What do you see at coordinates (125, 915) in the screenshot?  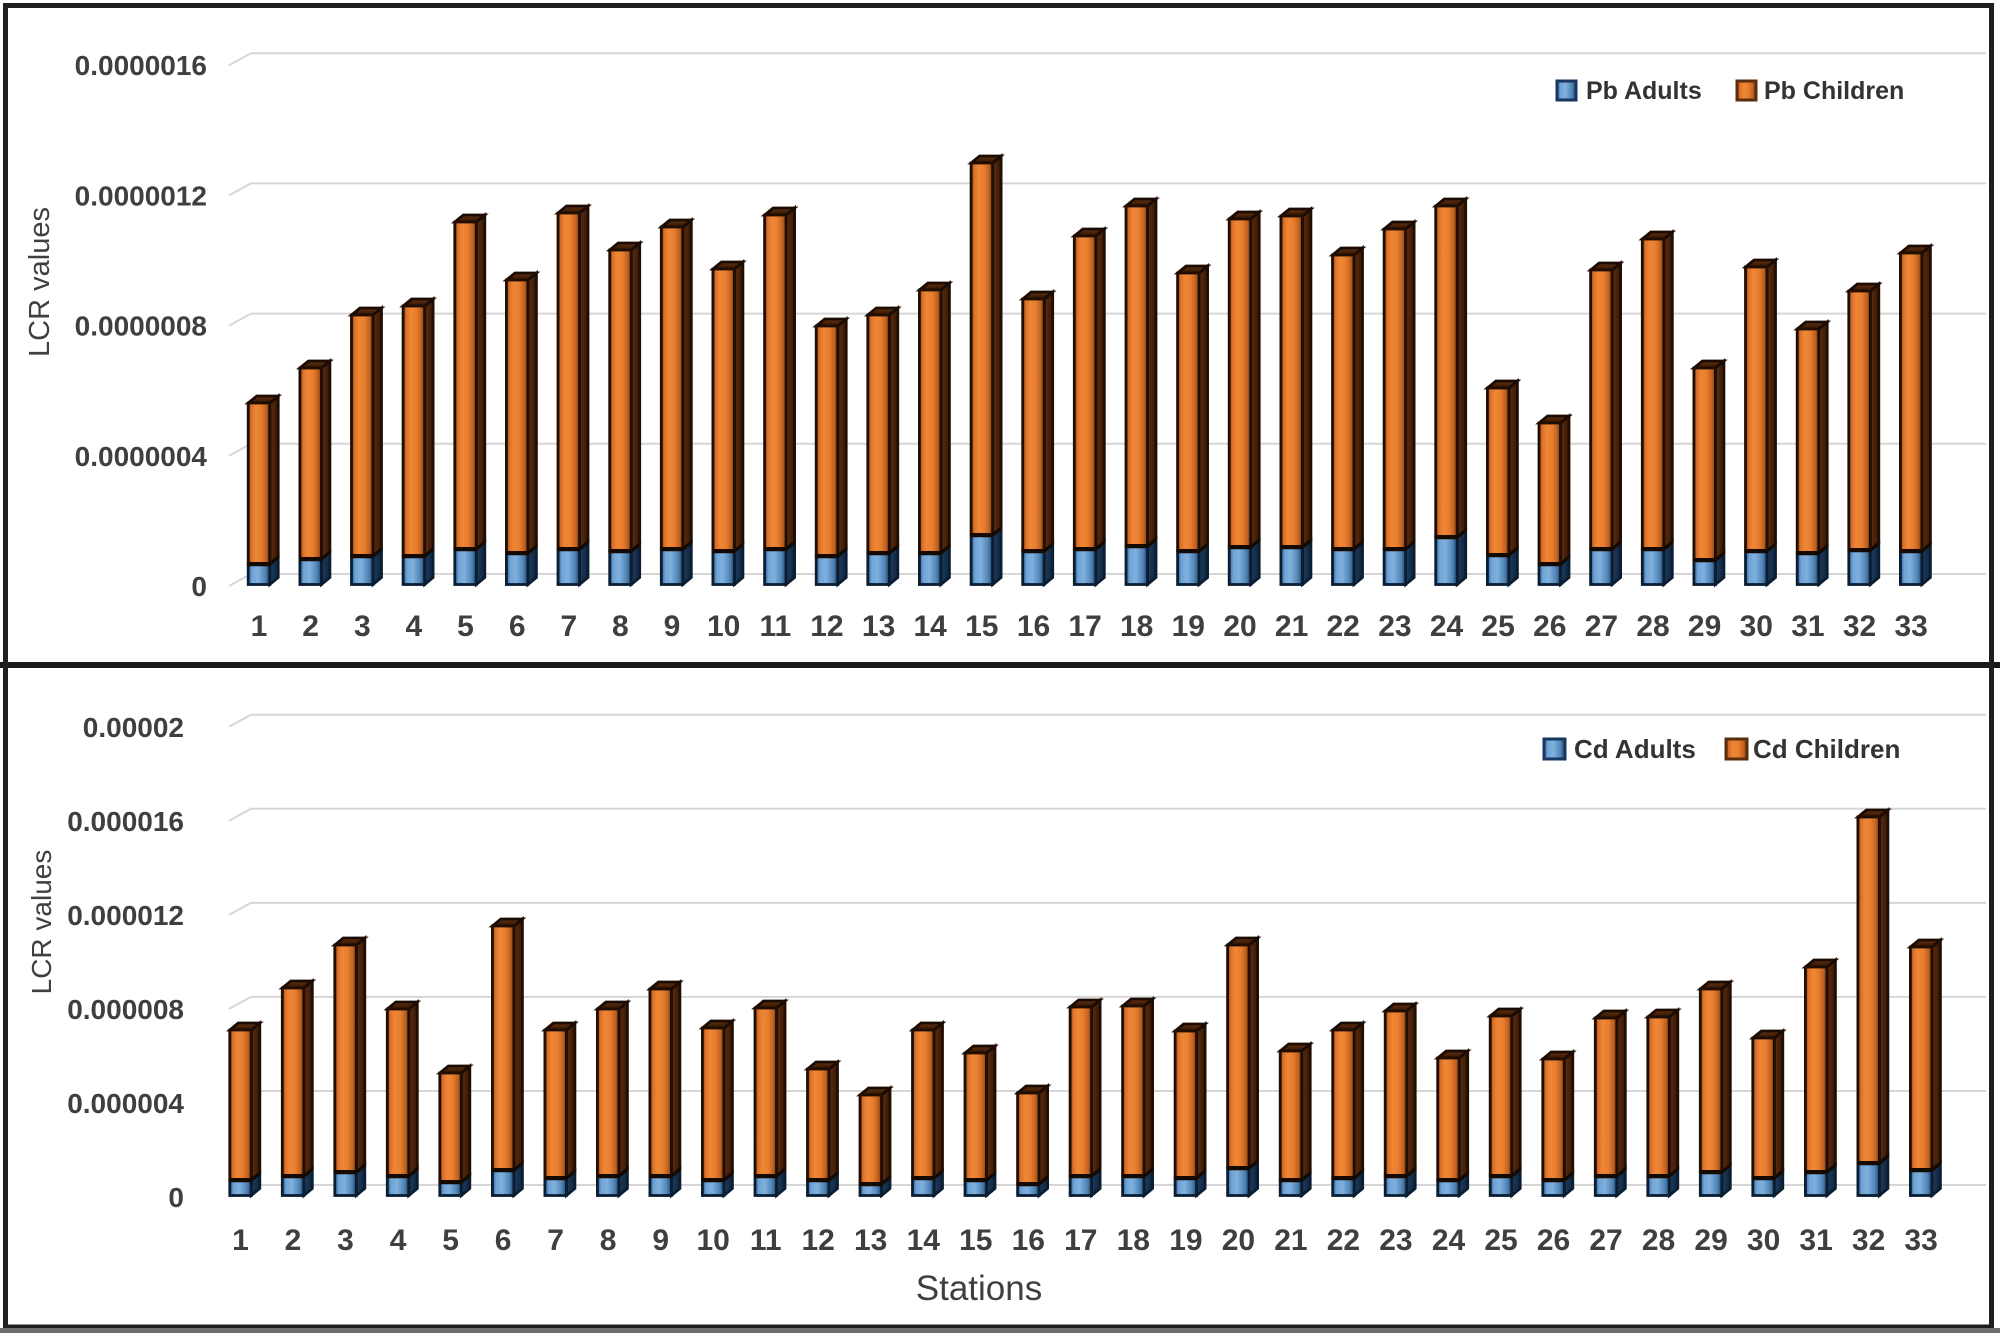 I see `svg-text: 0.000012` at bounding box center [125, 915].